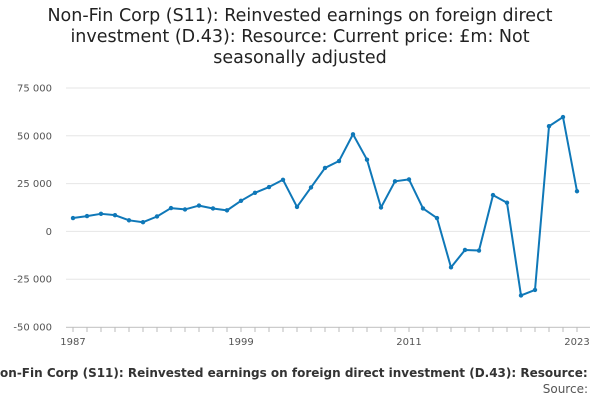 The image size is (600, 400). Describe the element at coordinates (32, 328) in the screenshot. I see `y-tick-label: -50 000` at that location.